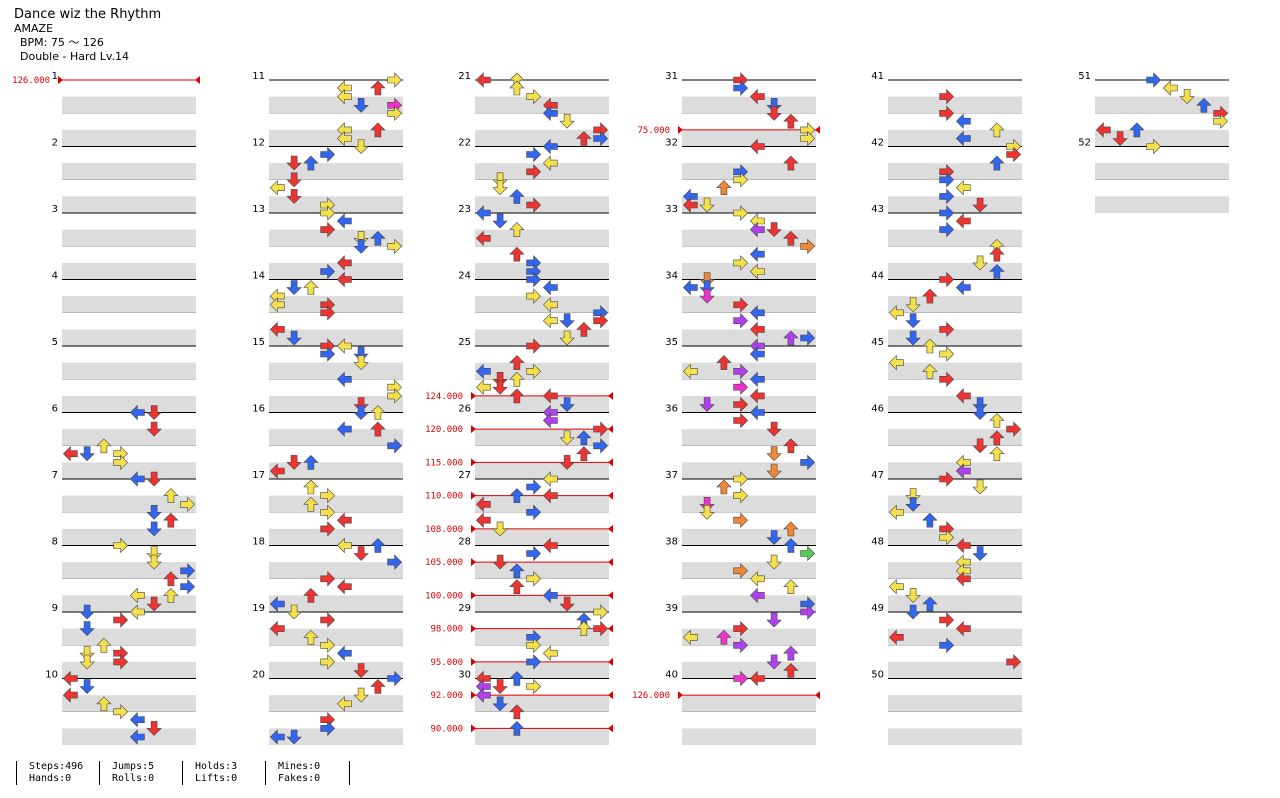  I want to click on measure-number: 34, so click(671, 276).